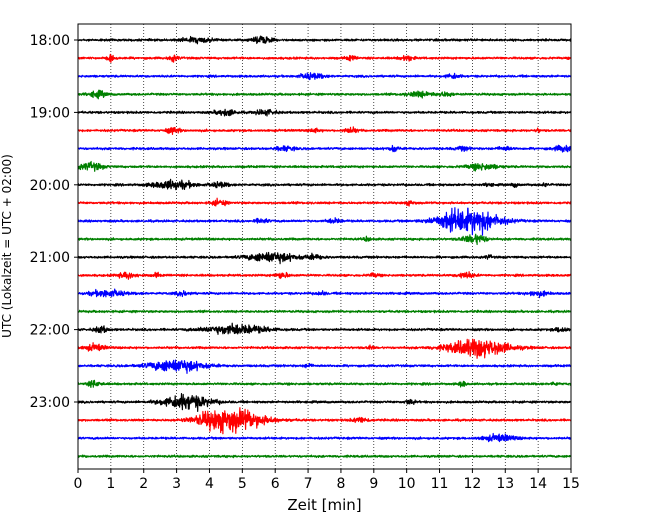 This screenshot has height=520, width=650. What do you see at coordinates (7, 246) in the screenshot?
I see `y-axis-label: UTC (Lokalzeit = UTC + 02:00)` at bounding box center [7, 246].